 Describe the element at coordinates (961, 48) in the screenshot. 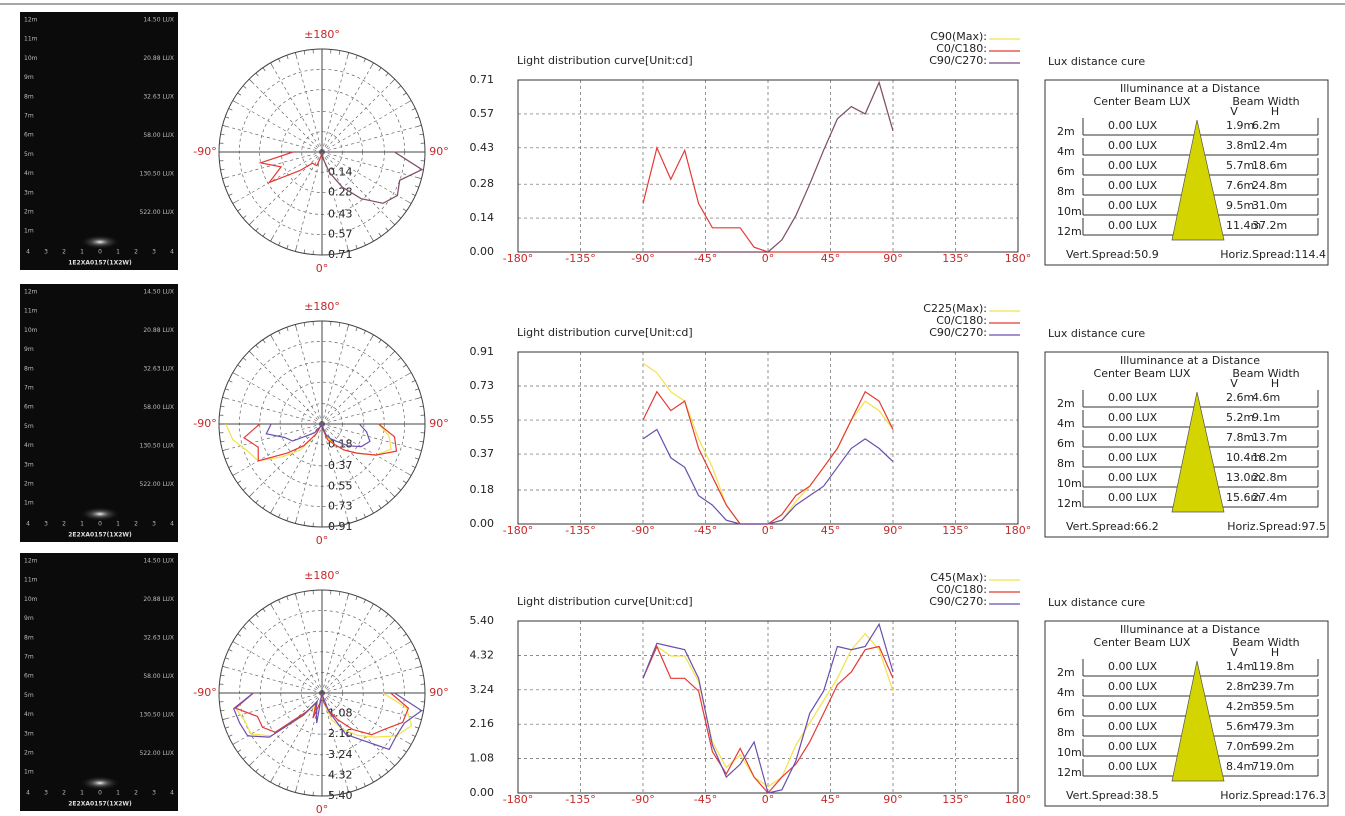

I see `legend-label: C0/C180:` at that location.